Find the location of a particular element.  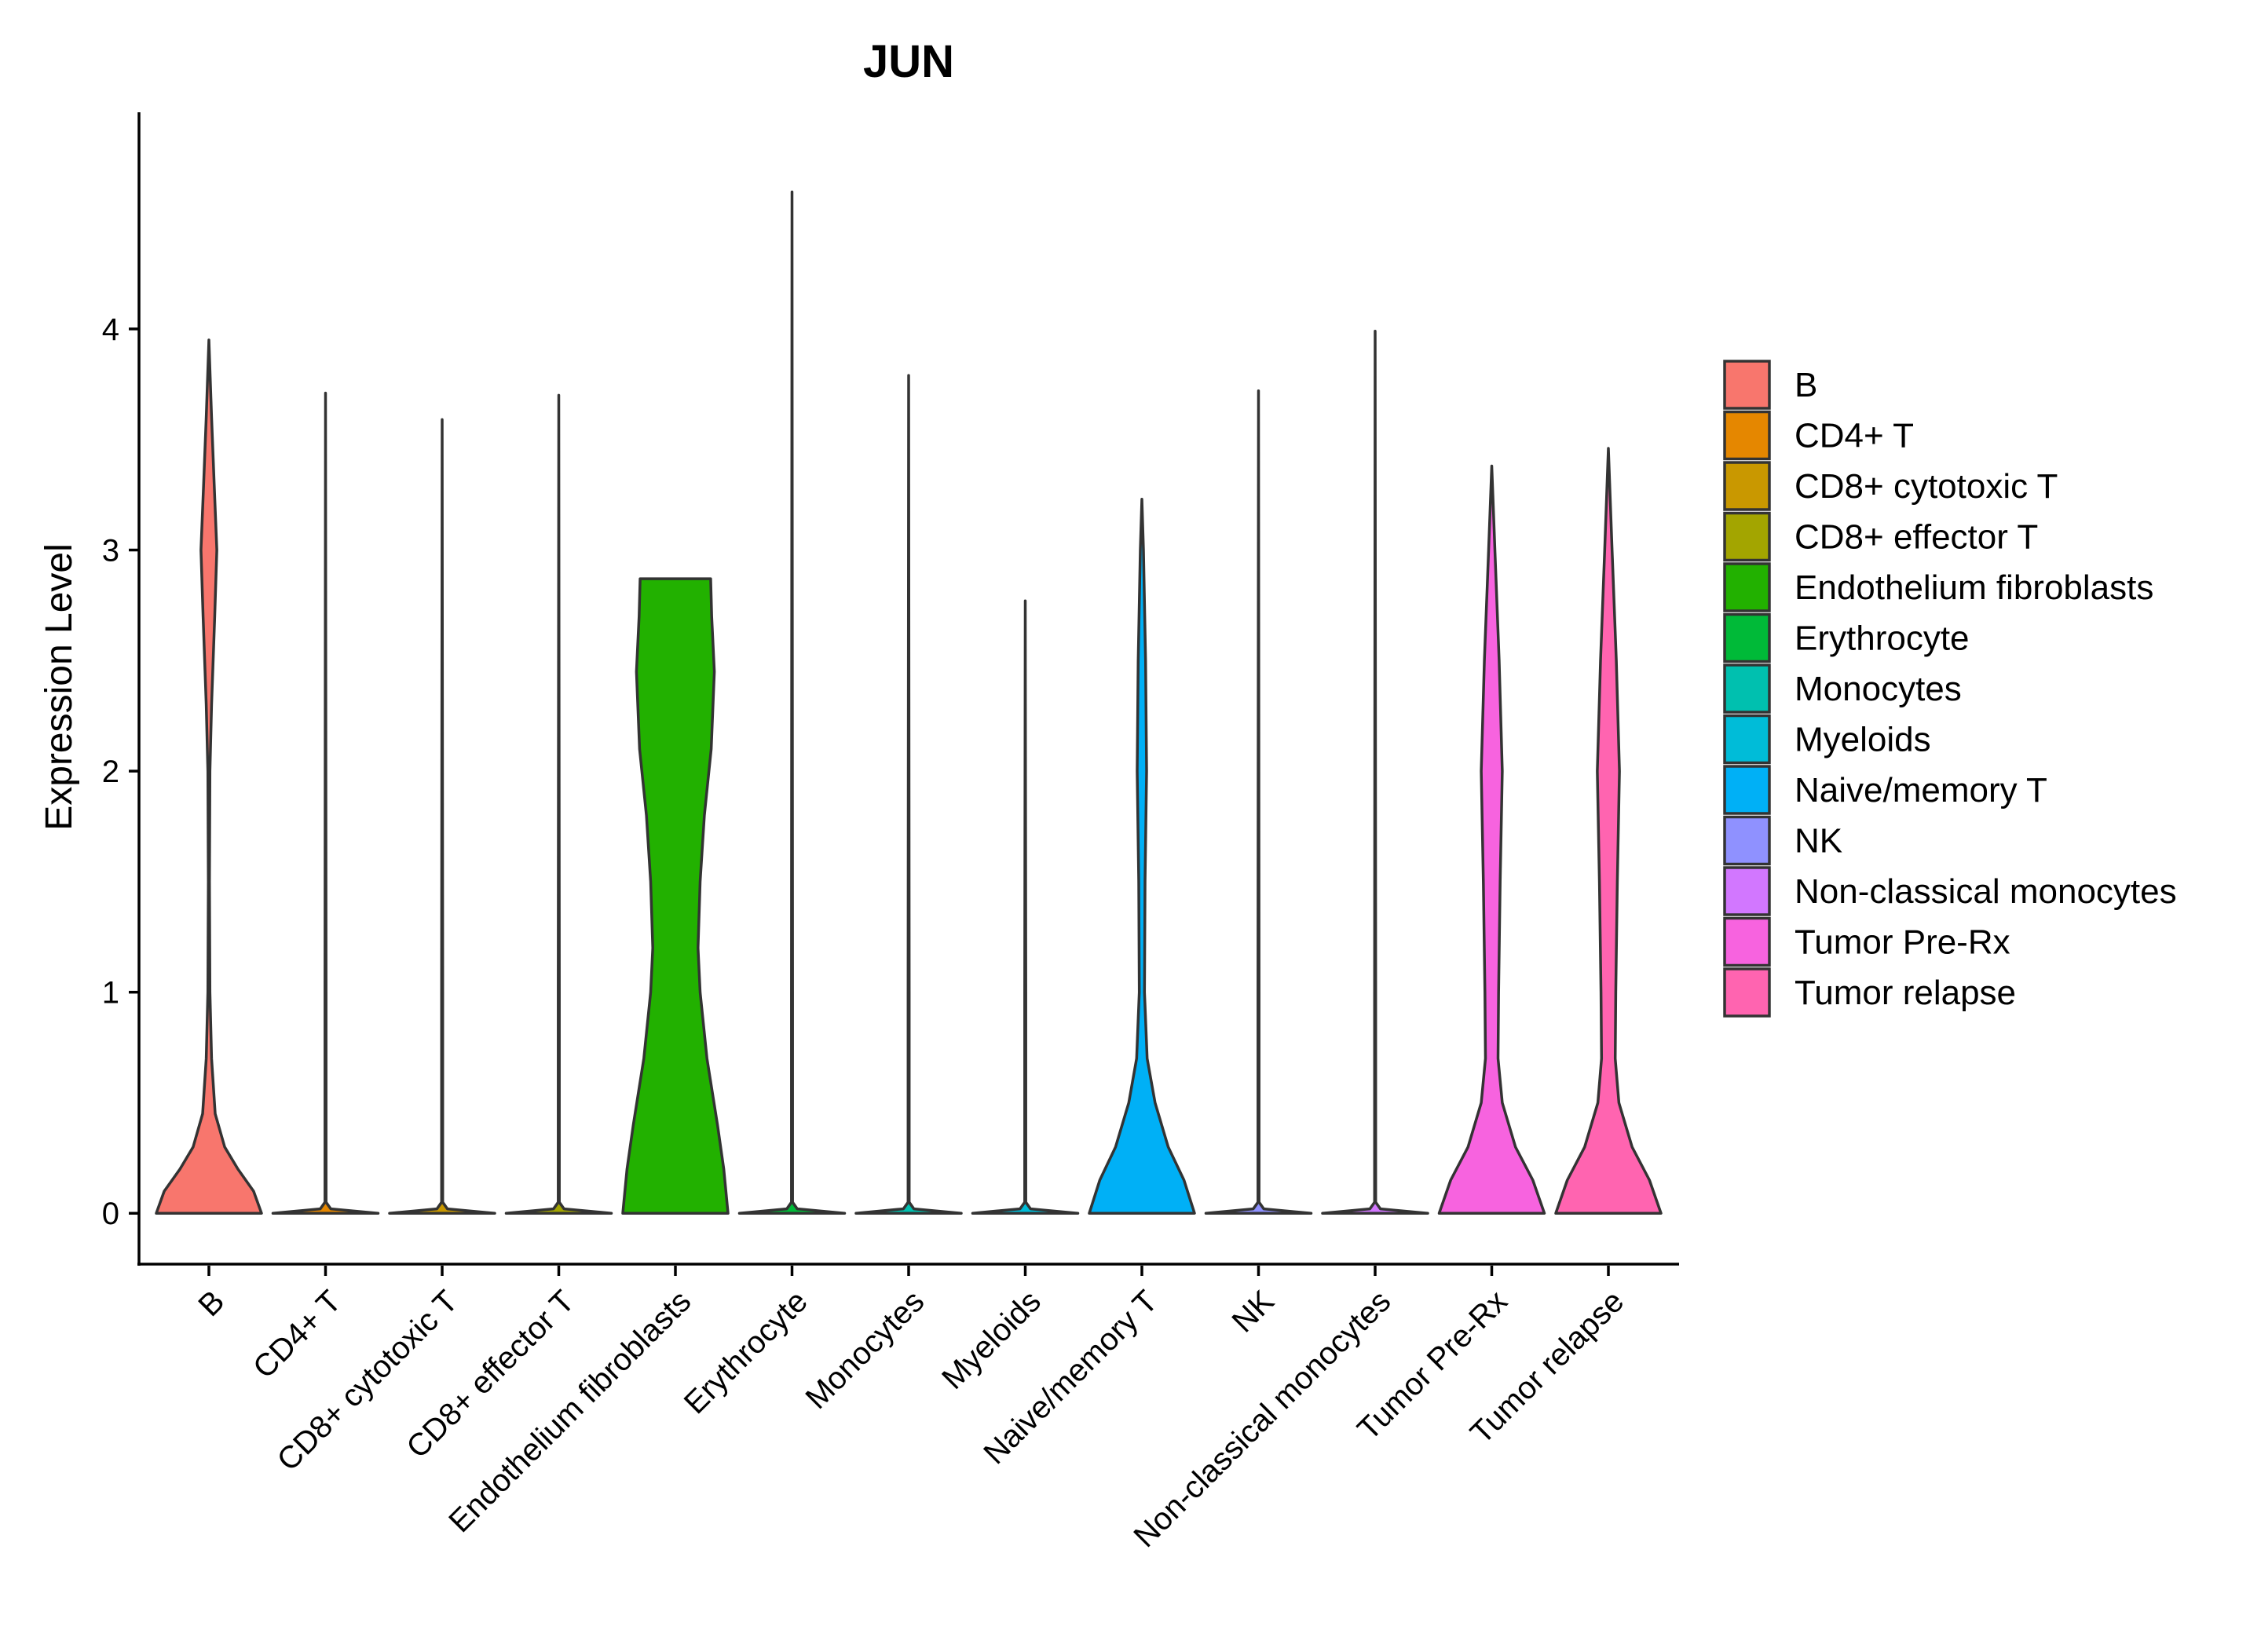

legend-key-cd8-effector-t is located at coordinates (1747, 536).